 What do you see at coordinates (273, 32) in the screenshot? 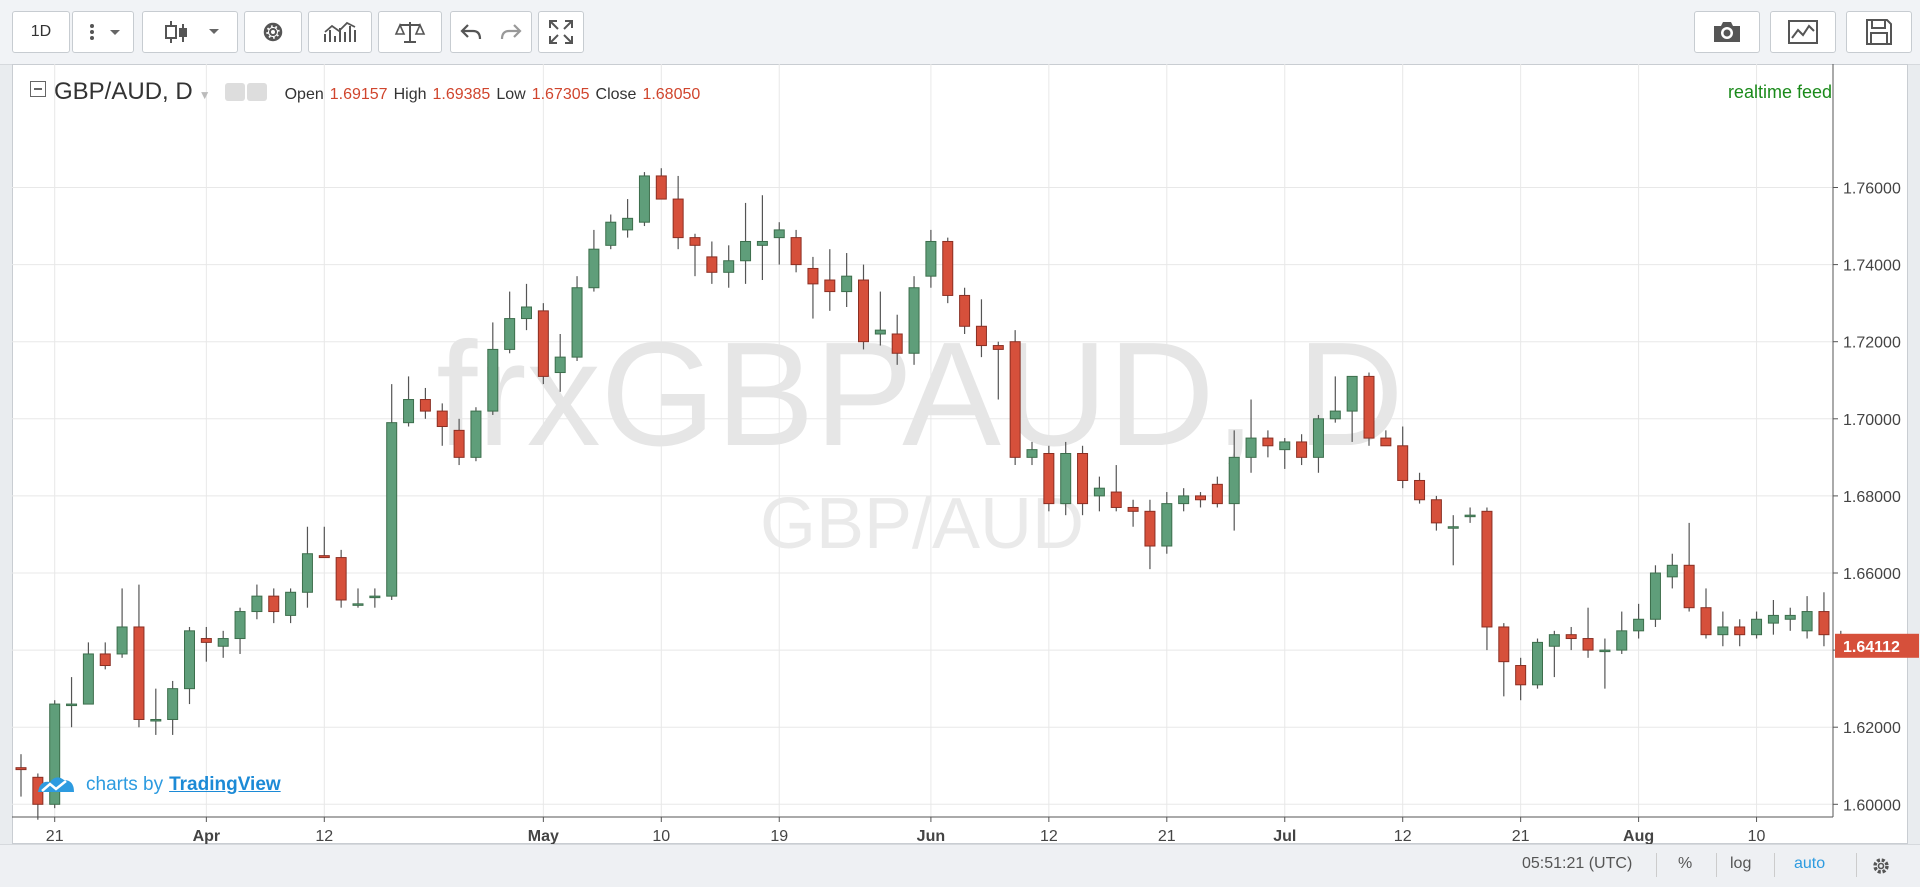
I see `settings-button` at bounding box center [273, 32].